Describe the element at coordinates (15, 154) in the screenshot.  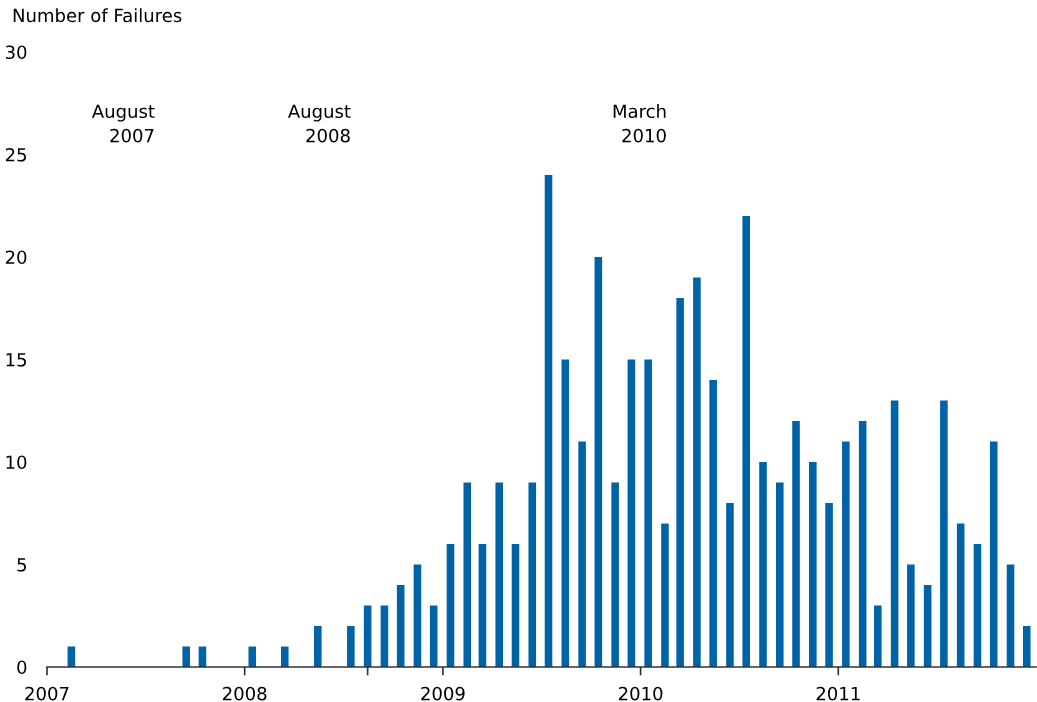
I see `y-tick-label: 25` at that location.